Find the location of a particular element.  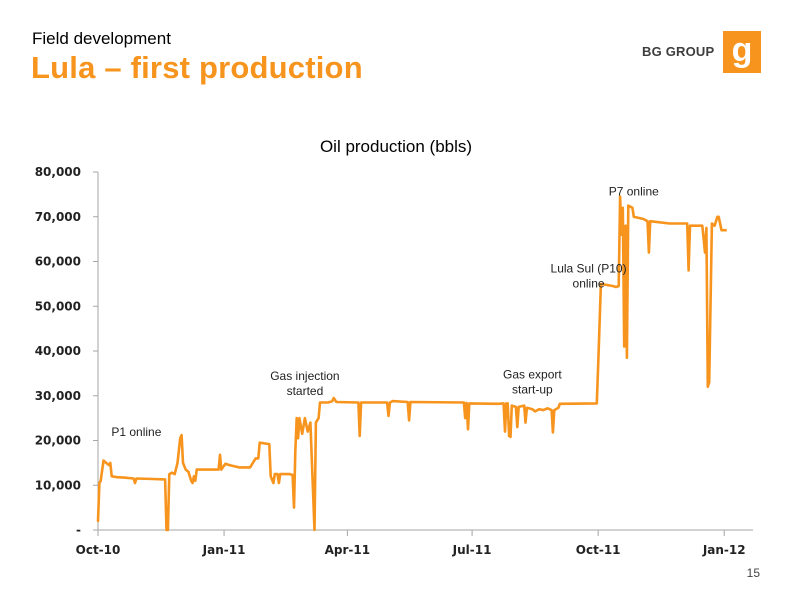

annotation-label: Gas injection started is located at coordinates (304, 383).